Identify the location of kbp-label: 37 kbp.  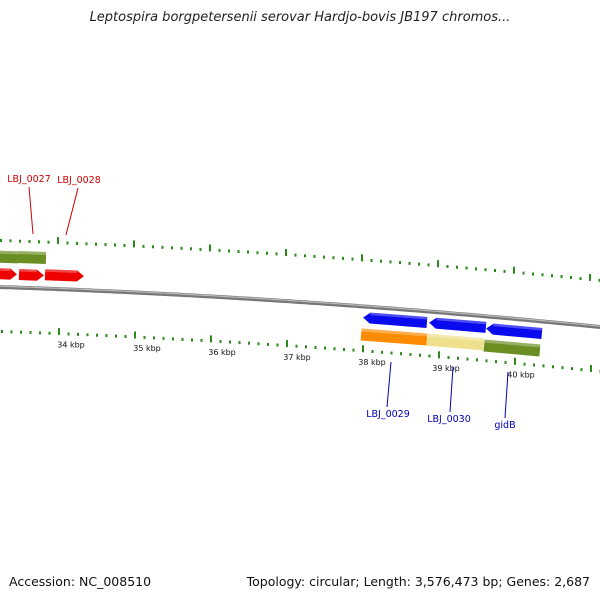
(297, 357).